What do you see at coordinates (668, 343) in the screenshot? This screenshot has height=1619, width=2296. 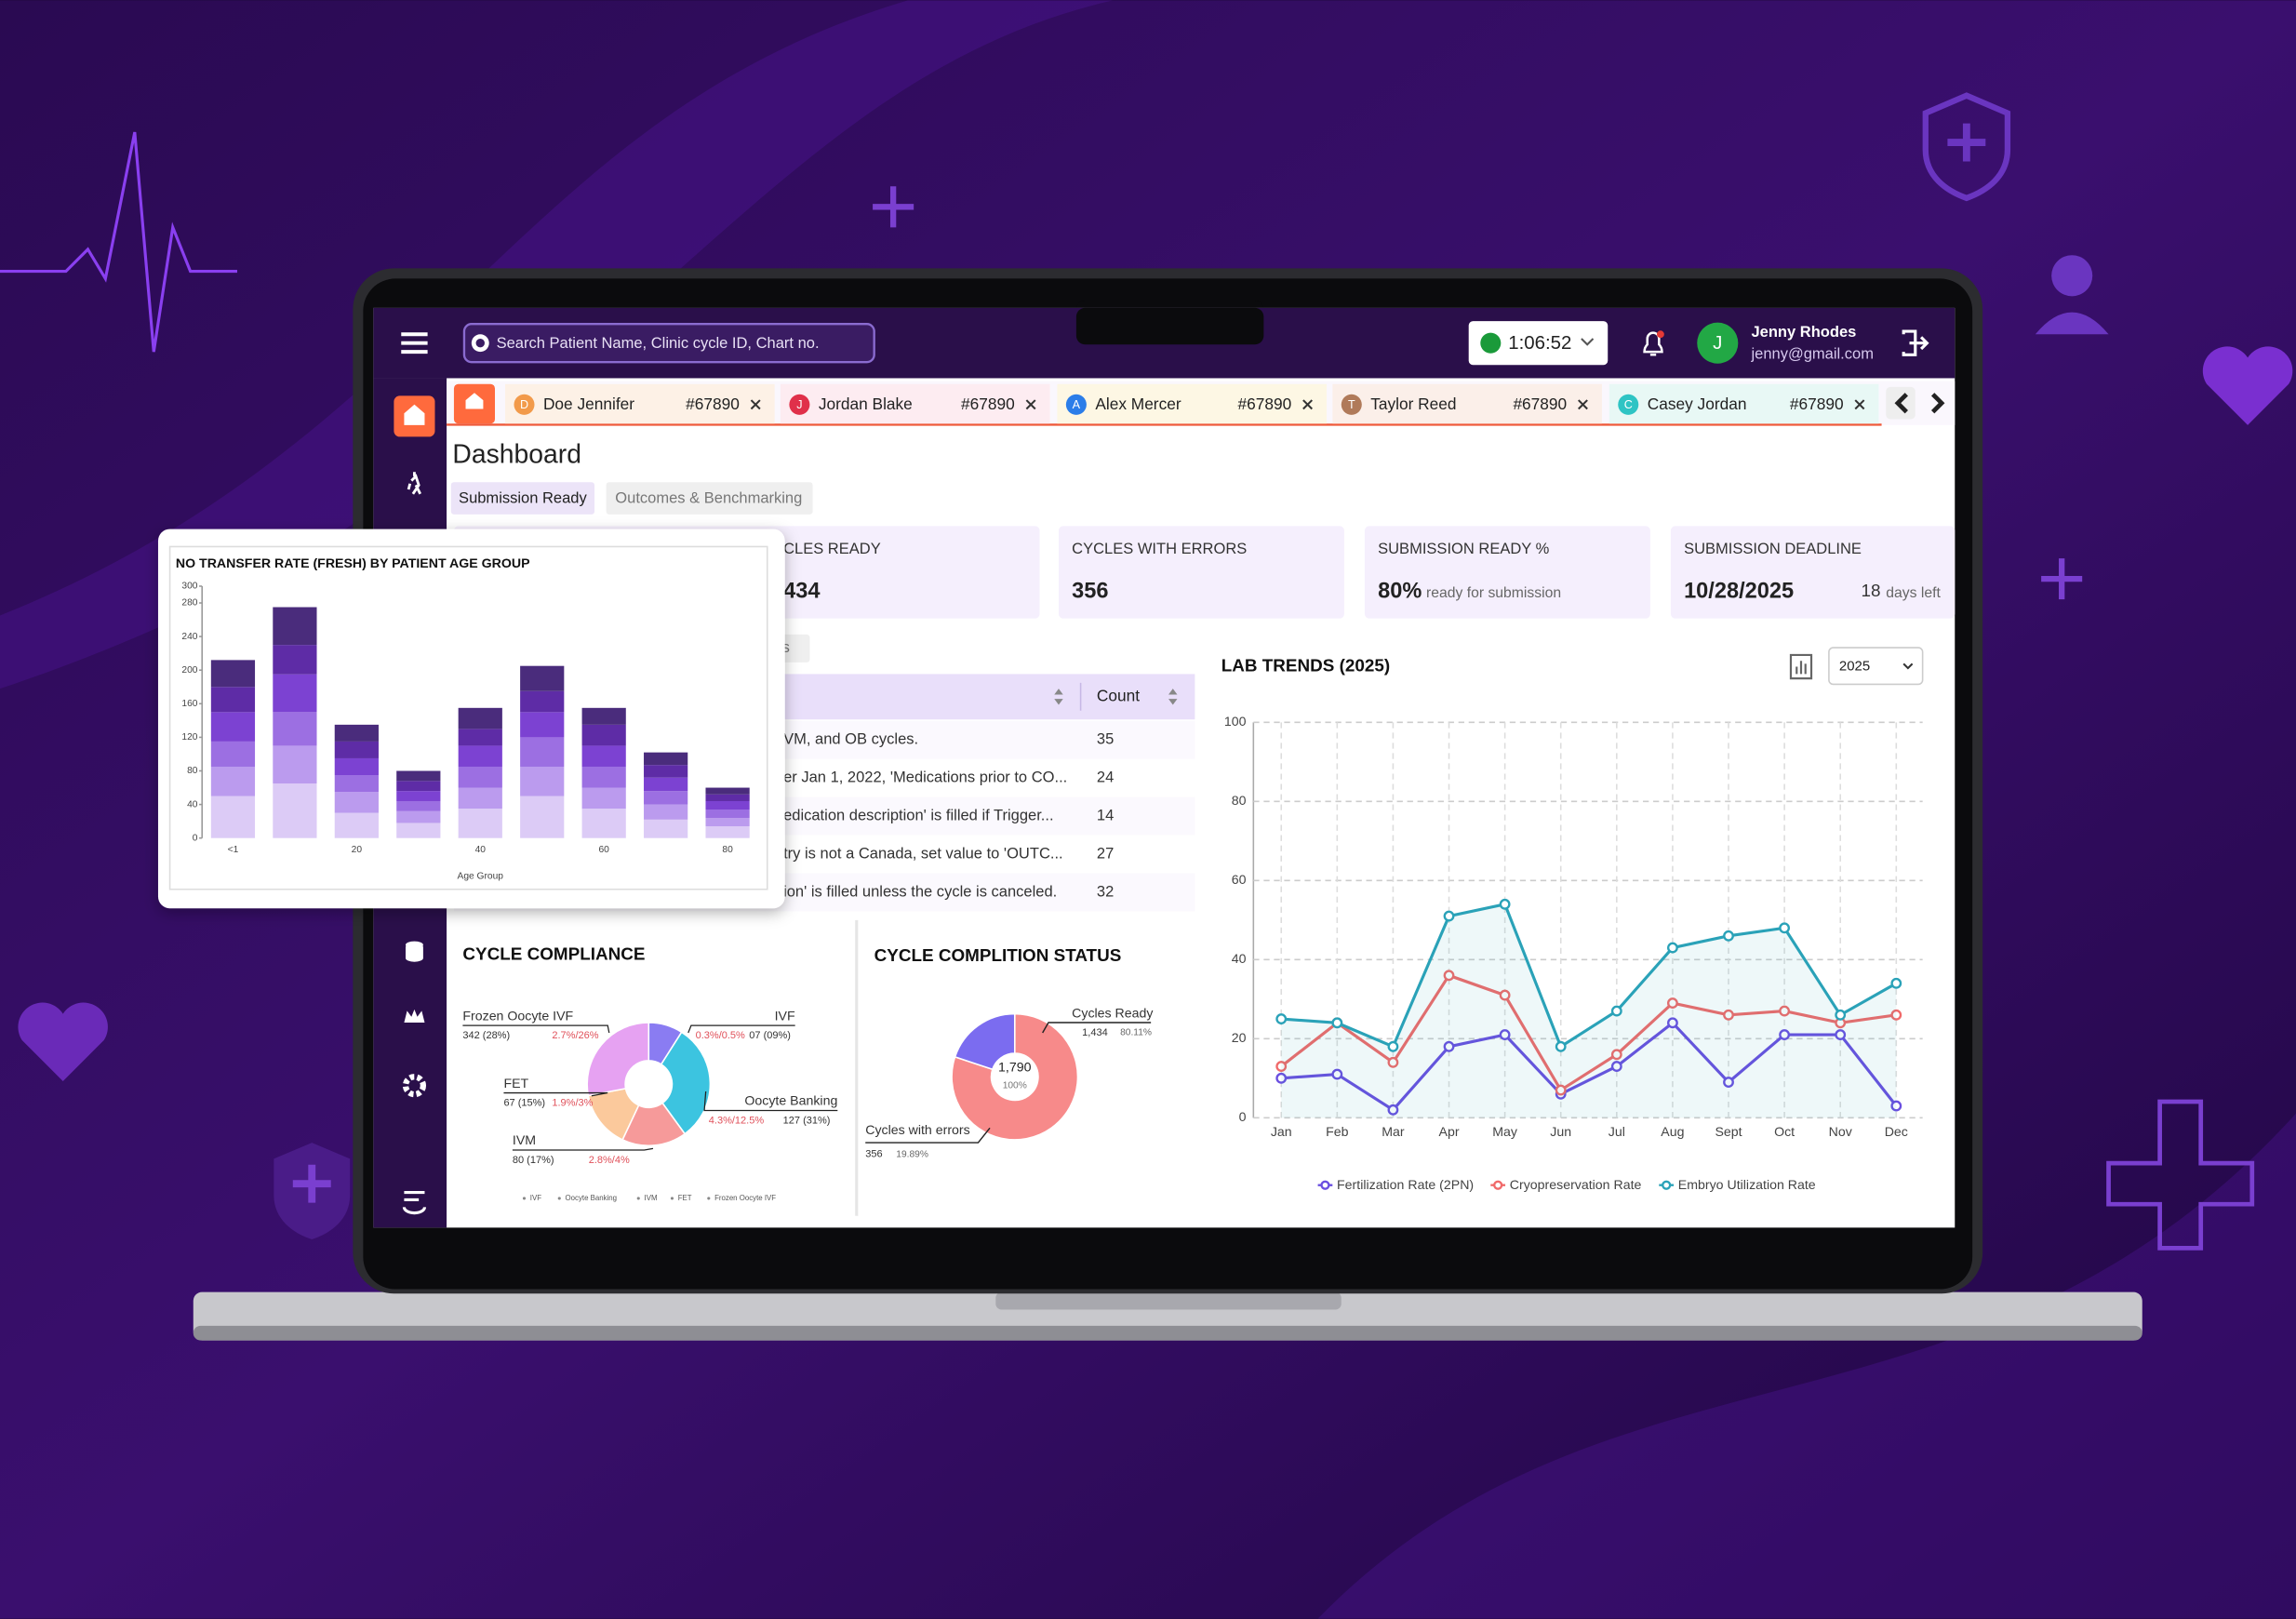 I see `search-box` at bounding box center [668, 343].